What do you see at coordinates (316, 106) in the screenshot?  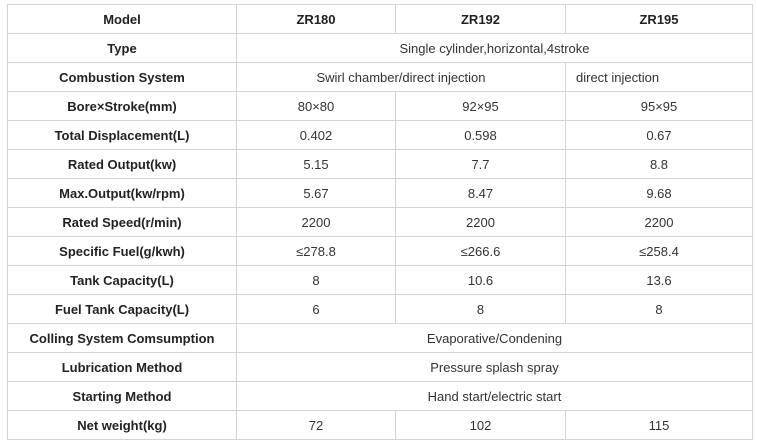 I see `cell: 80×80` at bounding box center [316, 106].